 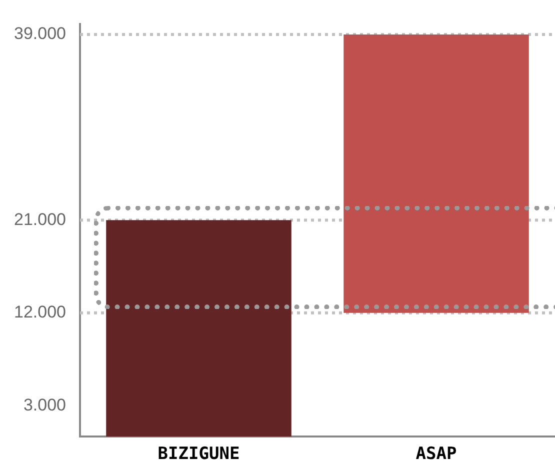 What do you see at coordinates (44, 404) in the screenshot?
I see `y-tick-label: 3.000` at bounding box center [44, 404].